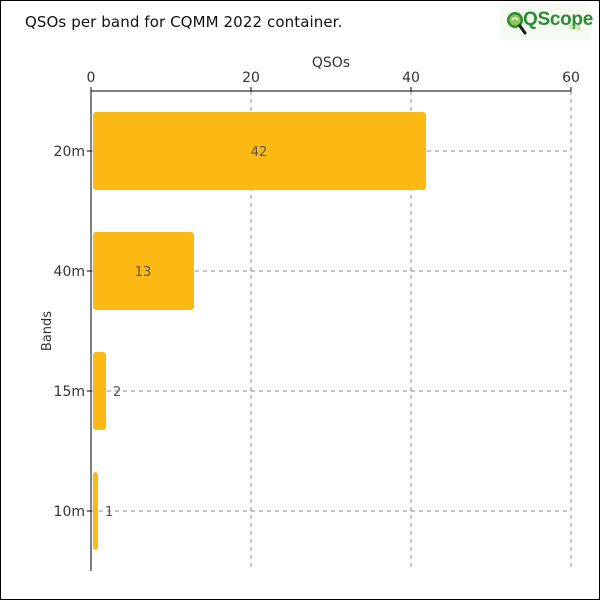 The image size is (600, 600). Describe the element at coordinates (411, 78) in the screenshot. I see `x-tick-label-40: 40` at that location.